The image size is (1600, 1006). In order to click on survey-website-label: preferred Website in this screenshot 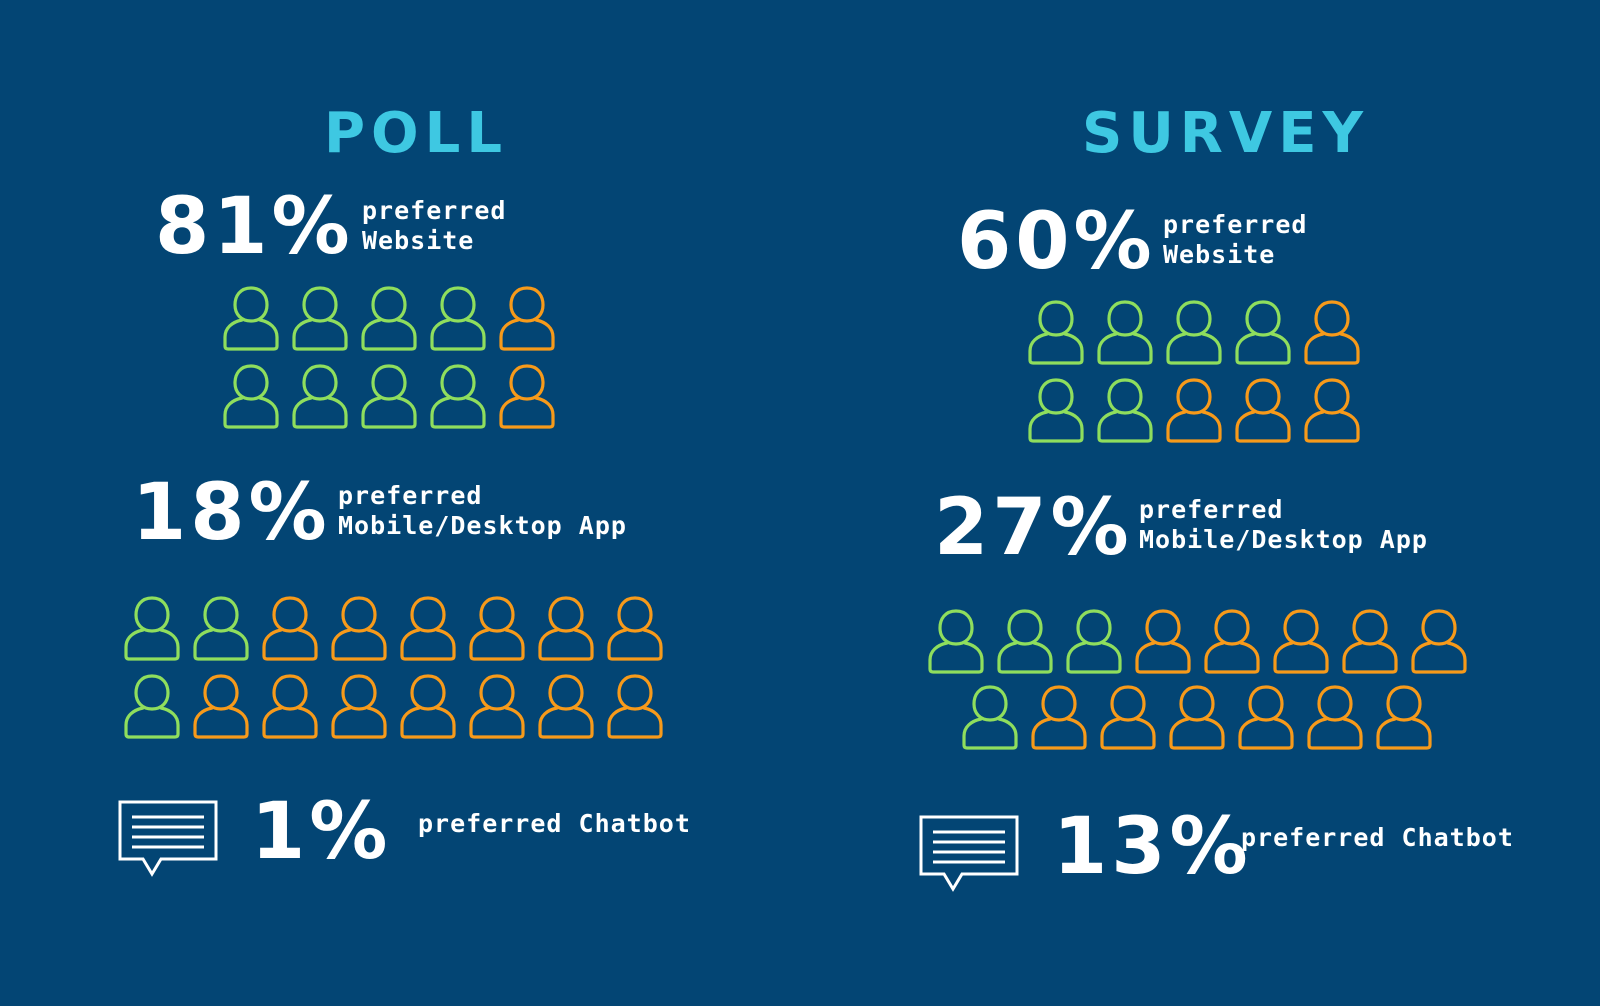, I will do `click(1235, 240)`.